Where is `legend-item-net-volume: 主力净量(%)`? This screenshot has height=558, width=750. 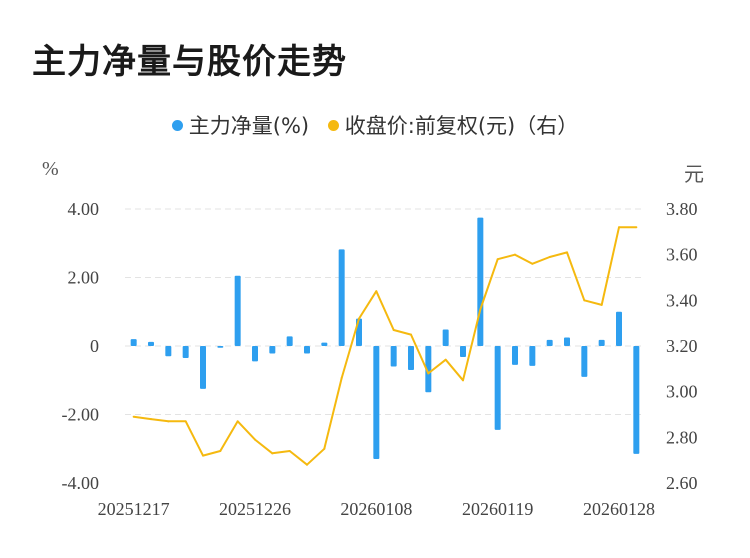 legend-item-net-volume: 主力净量(%) is located at coordinates (240, 125).